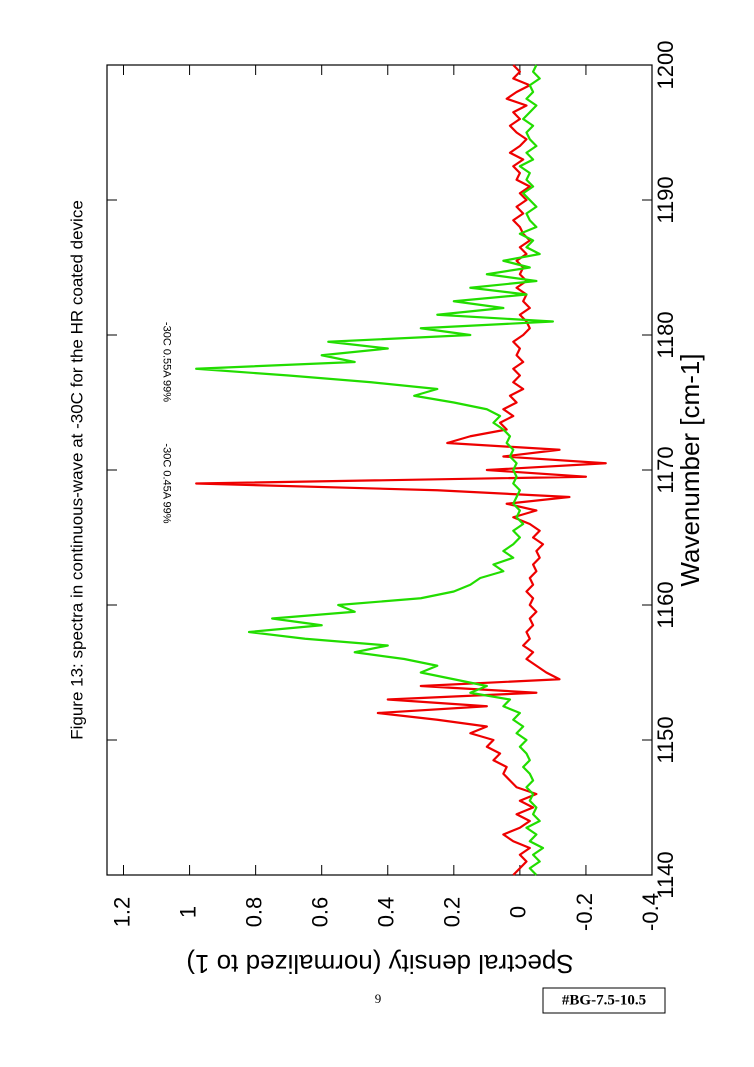  Describe the element at coordinates (167, 483) in the screenshot. I see `annotation: -30C 0.45A 99%` at that location.